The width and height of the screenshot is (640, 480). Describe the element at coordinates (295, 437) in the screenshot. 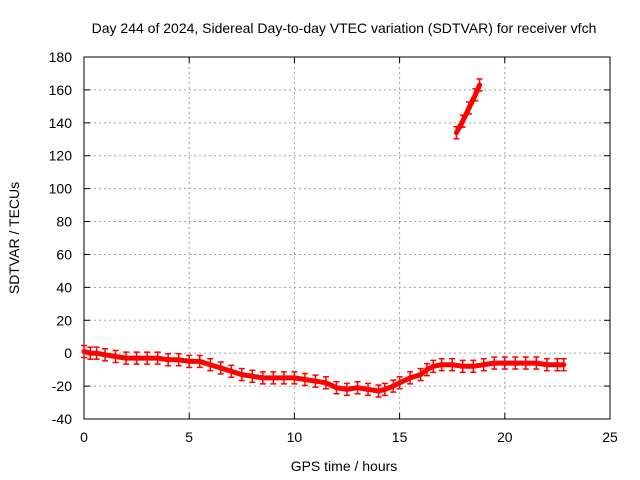

I see `x-tick-label: 10` at that location.